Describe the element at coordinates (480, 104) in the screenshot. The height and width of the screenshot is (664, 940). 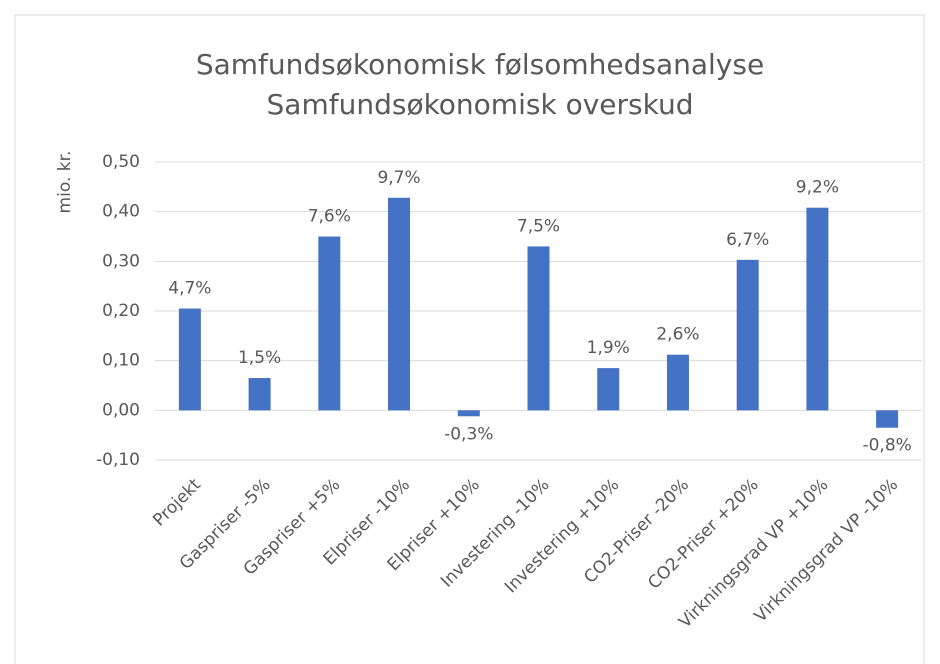
I see `chart-subtitle: Samfundsøkonomisk overskud` at that location.